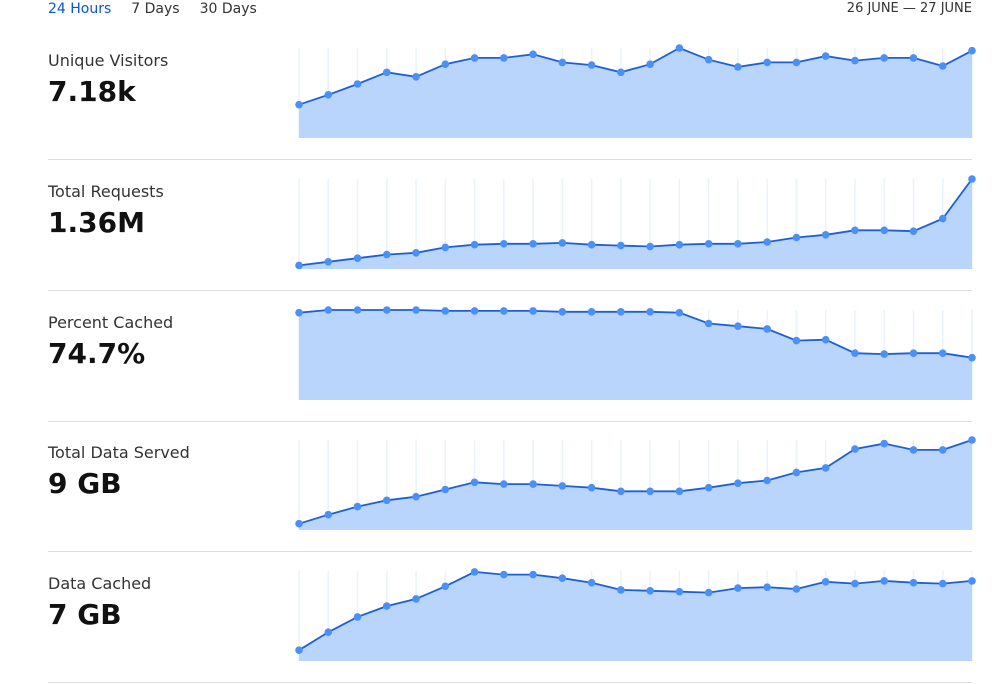 Image resolution: width=992 pixels, height=684 pixels. Describe the element at coordinates (155, 9) in the screenshot. I see `tab-7-days: 7 Days` at that location.